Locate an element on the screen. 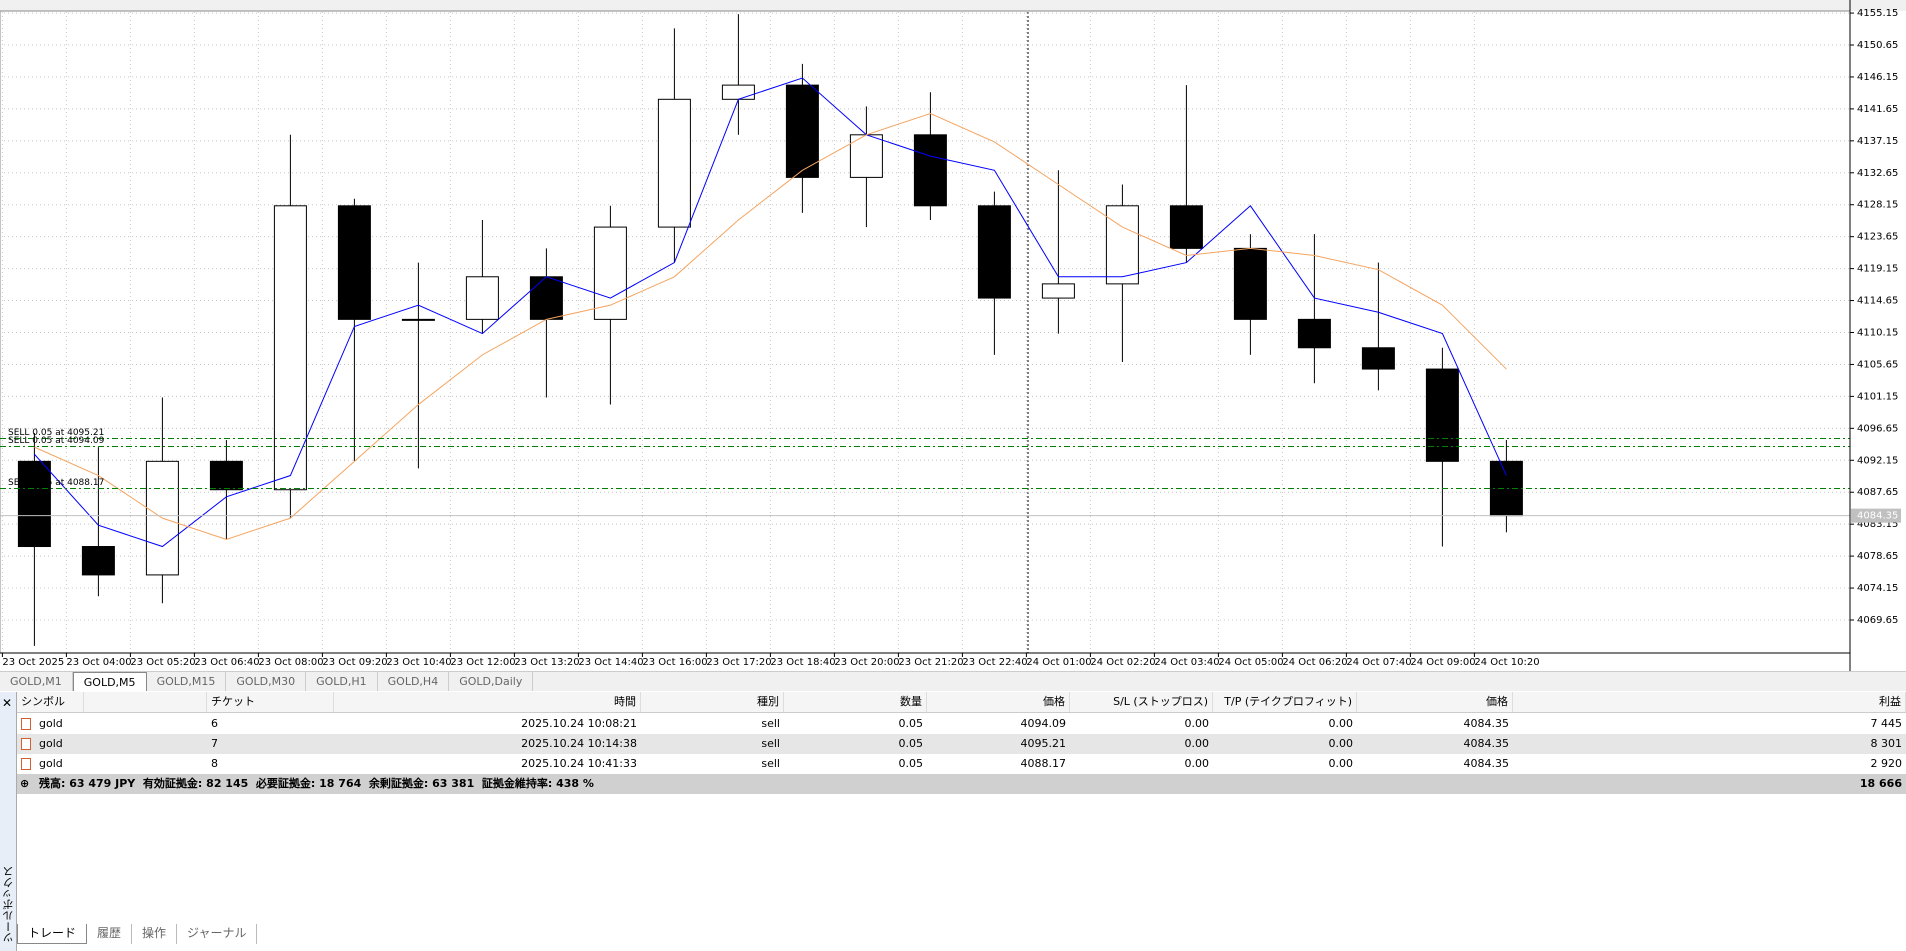  column-header: 利益 is located at coordinates (1709, 702).